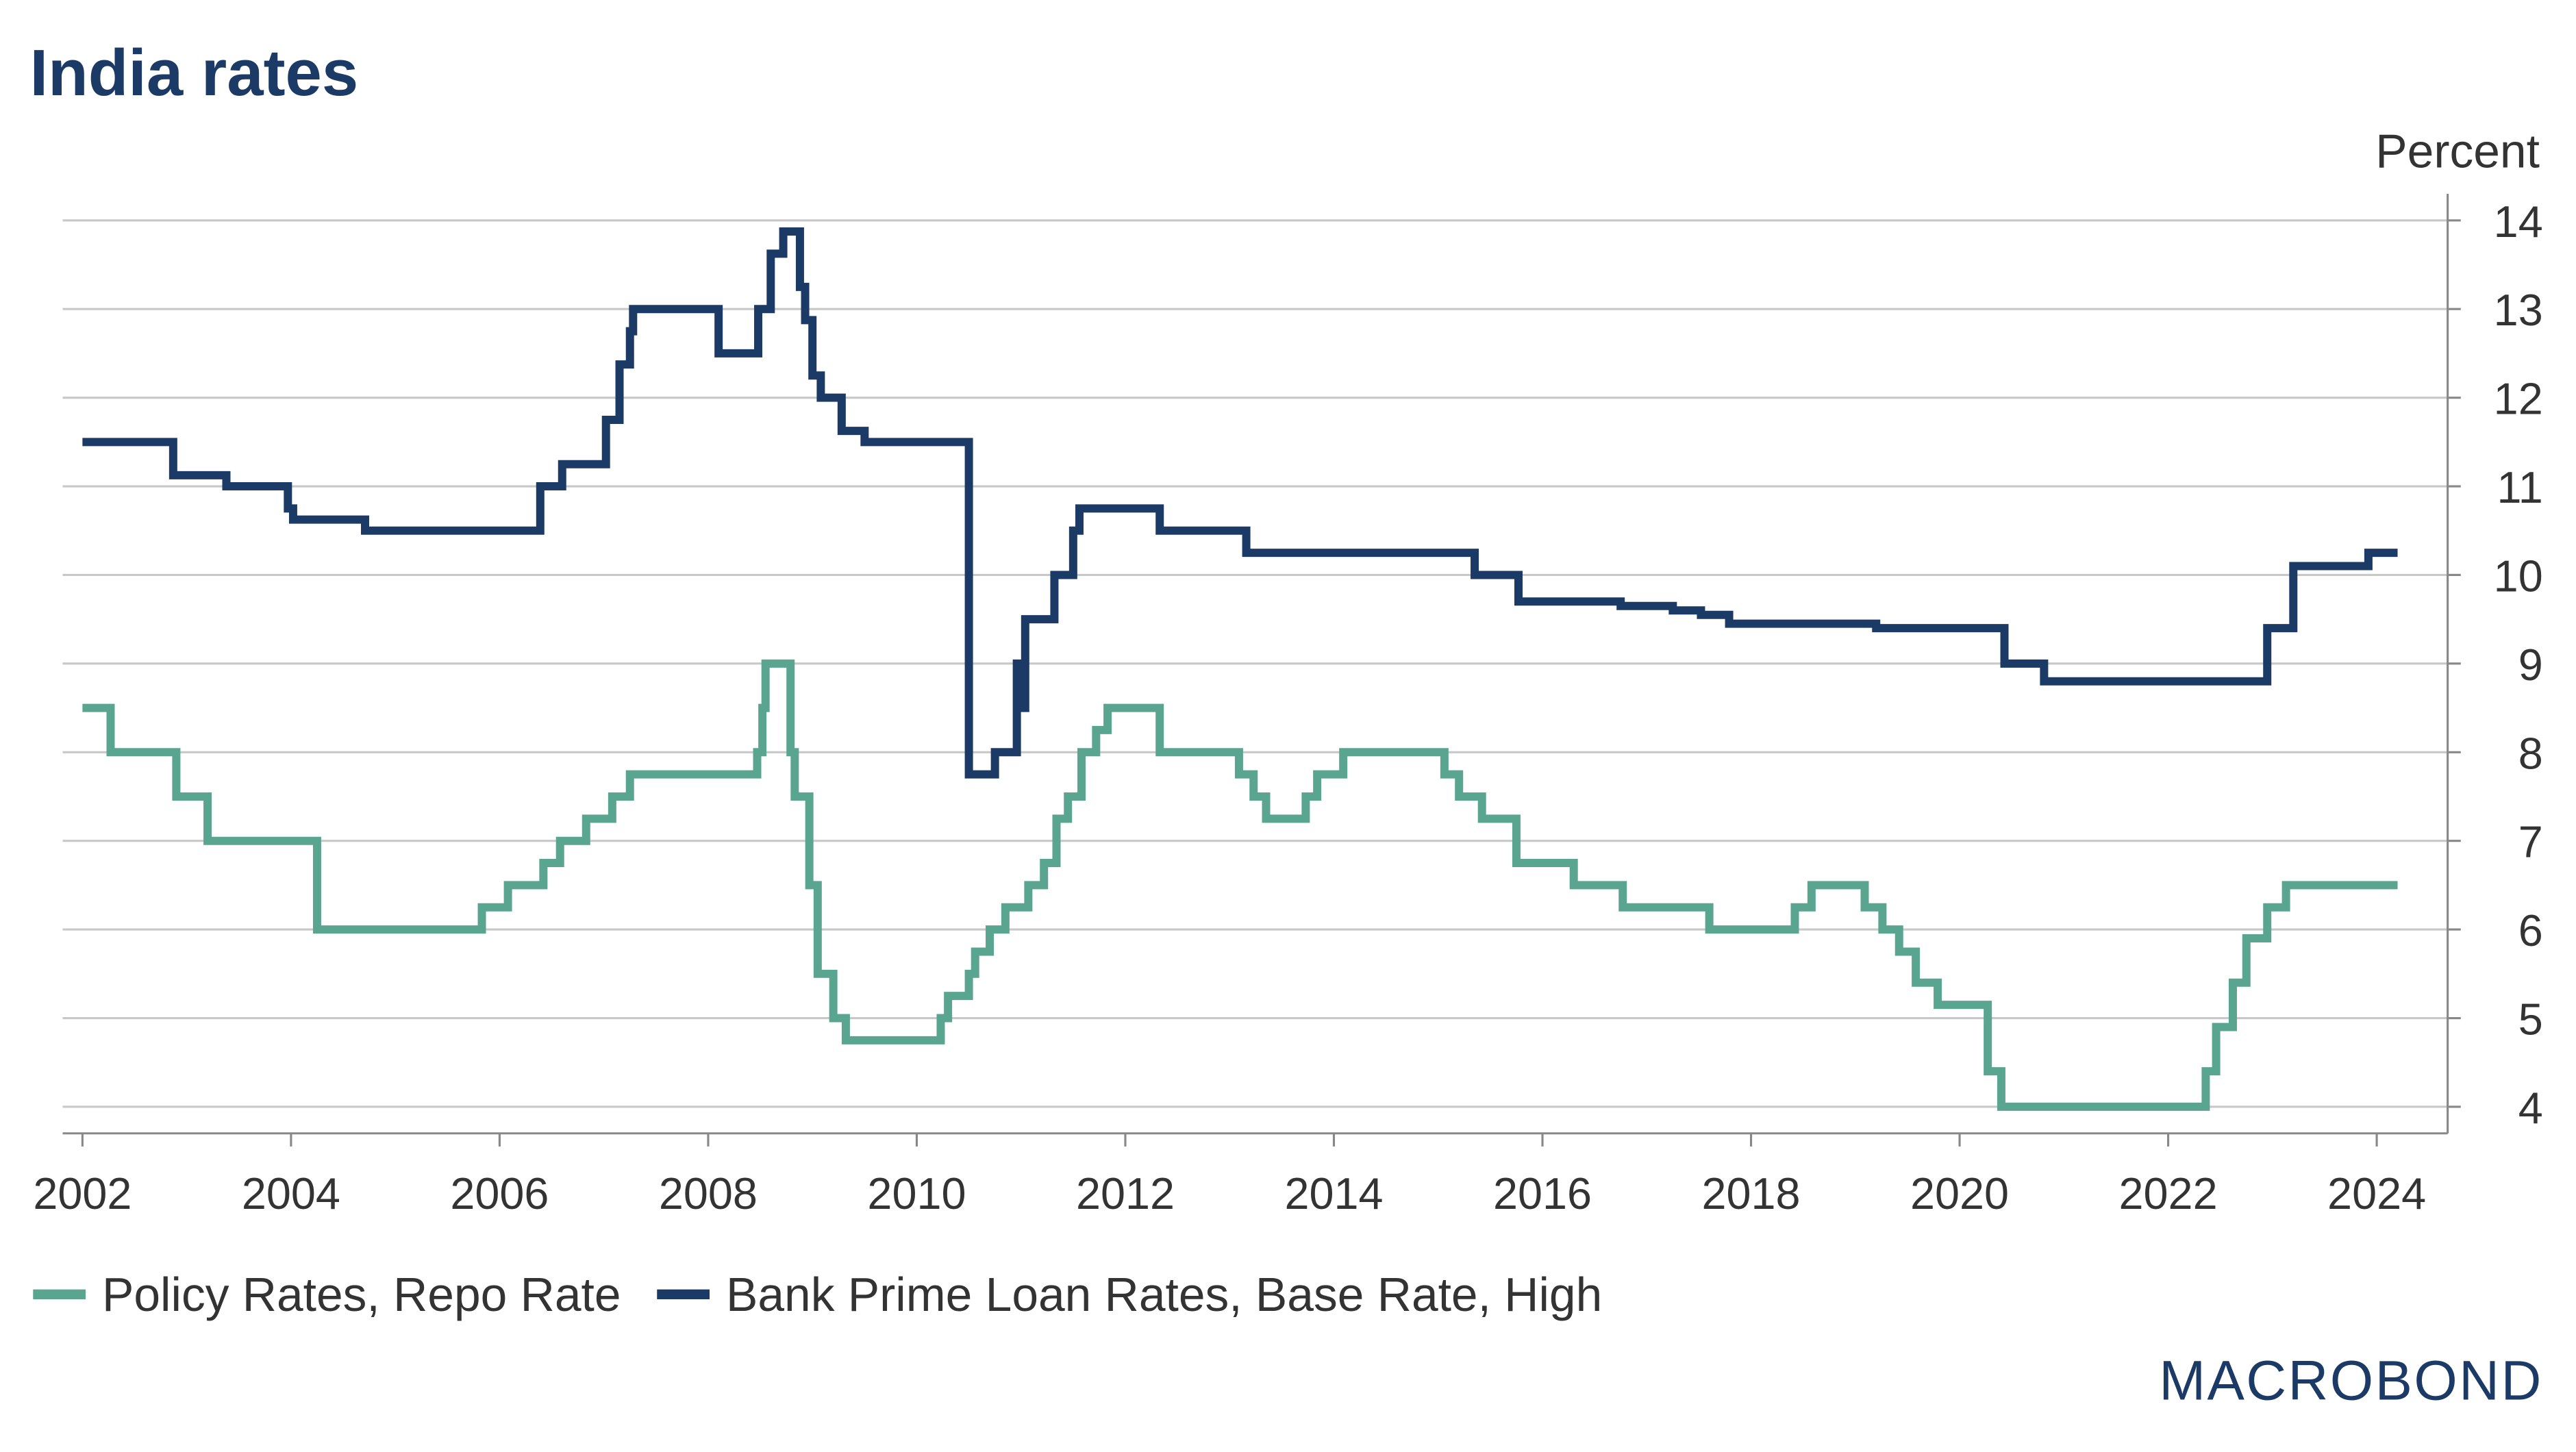 The image size is (2576, 1452). Describe the element at coordinates (2519, 487) in the screenshot. I see `y-tick-label: 11` at that location.